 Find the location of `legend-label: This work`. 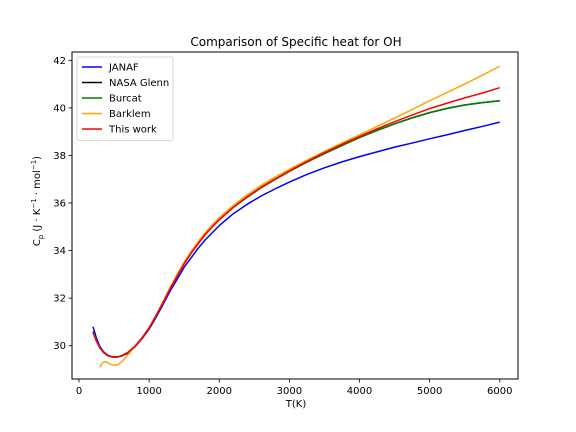

legend-label: This work is located at coordinates (132, 130).